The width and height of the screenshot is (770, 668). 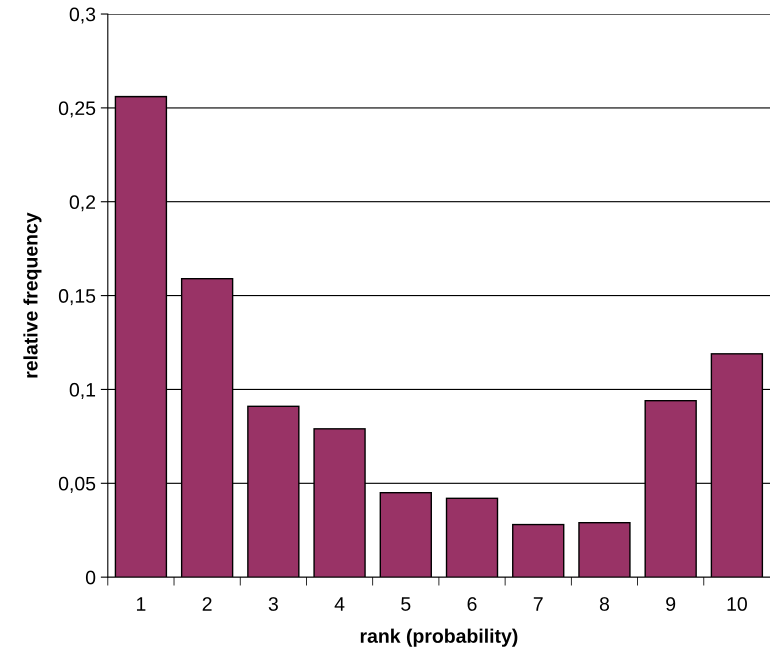 What do you see at coordinates (472, 604) in the screenshot?
I see `x-tick-label: 6` at bounding box center [472, 604].